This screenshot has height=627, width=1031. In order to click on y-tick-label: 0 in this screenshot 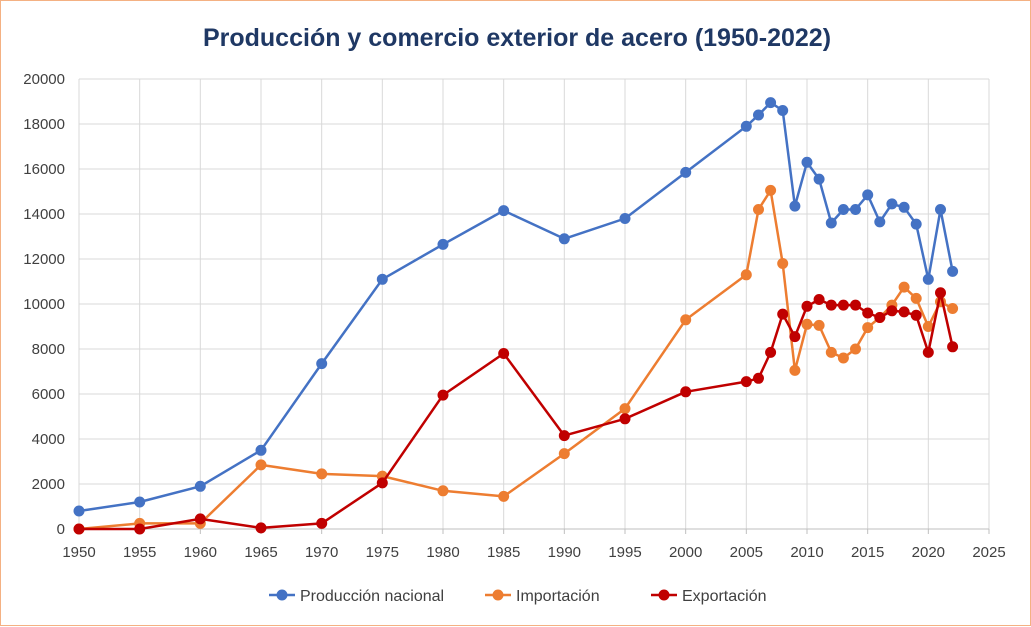, I will do `click(61, 529)`.